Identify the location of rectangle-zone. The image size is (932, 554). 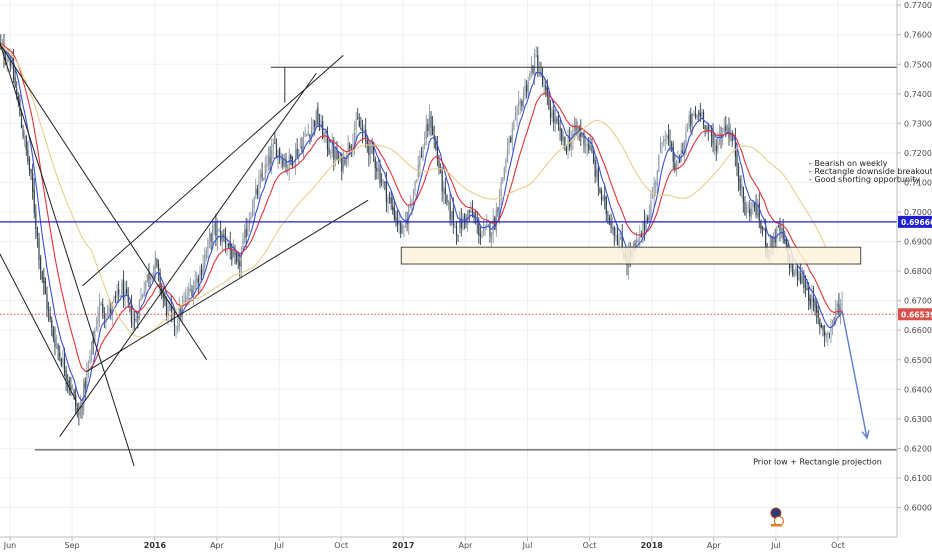
(631, 255).